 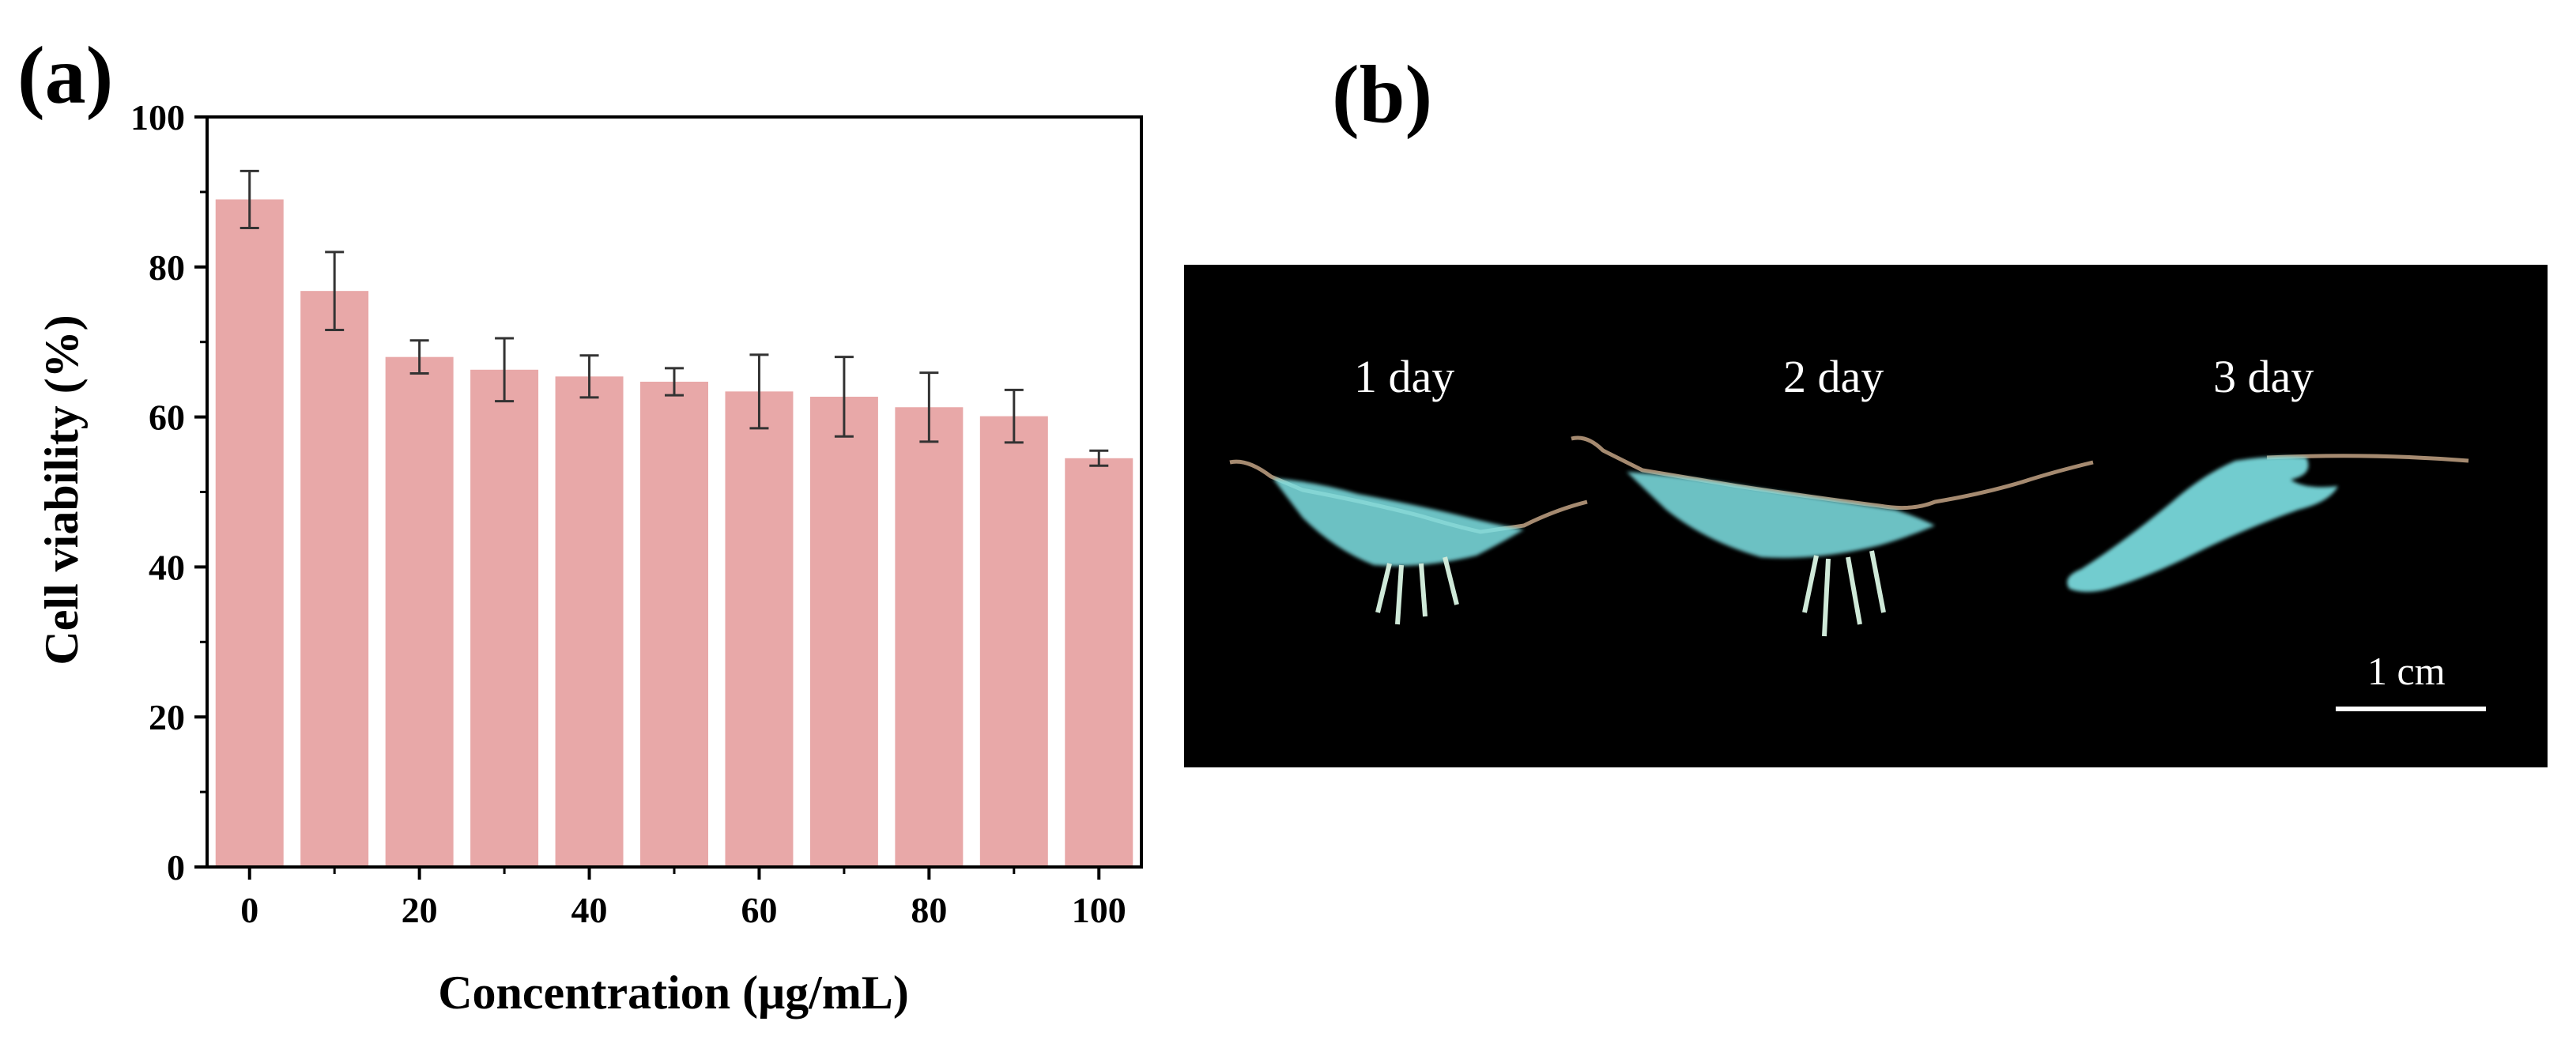 What do you see at coordinates (65, 75) in the screenshot?
I see `panel-label-a: (a)` at bounding box center [65, 75].